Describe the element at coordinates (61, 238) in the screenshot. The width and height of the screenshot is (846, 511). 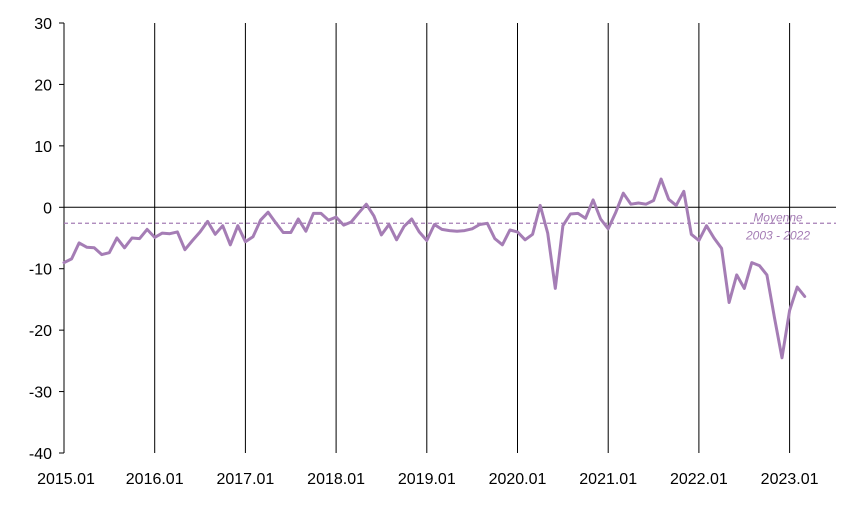
I see `y-axis-tick-marks` at that location.